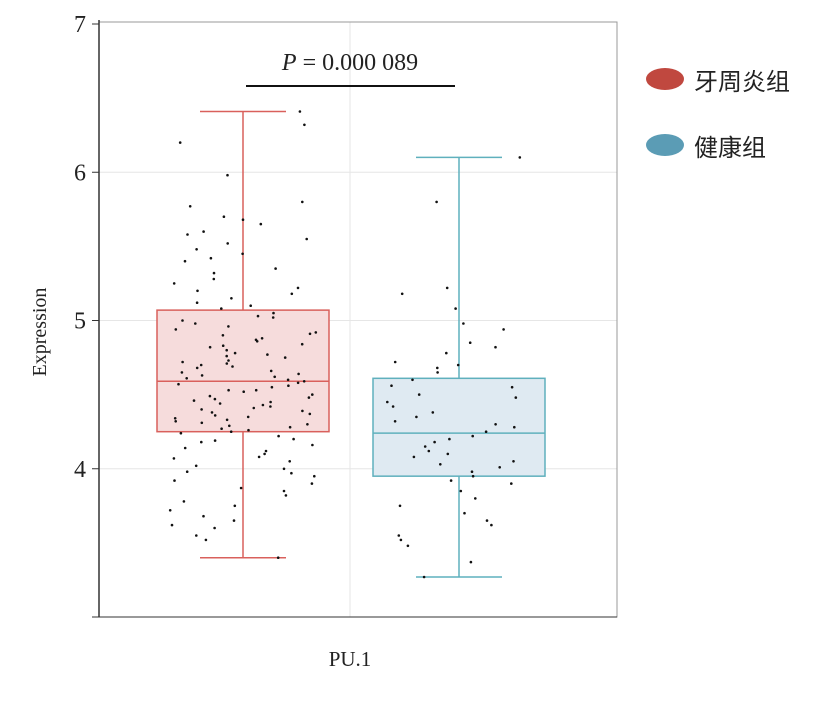 This screenshot has width=827, height=715. Describe the element at coordinates (349, 63) in the screenshot. I see `p-value-annotation: P = 0.000 089` at that location.